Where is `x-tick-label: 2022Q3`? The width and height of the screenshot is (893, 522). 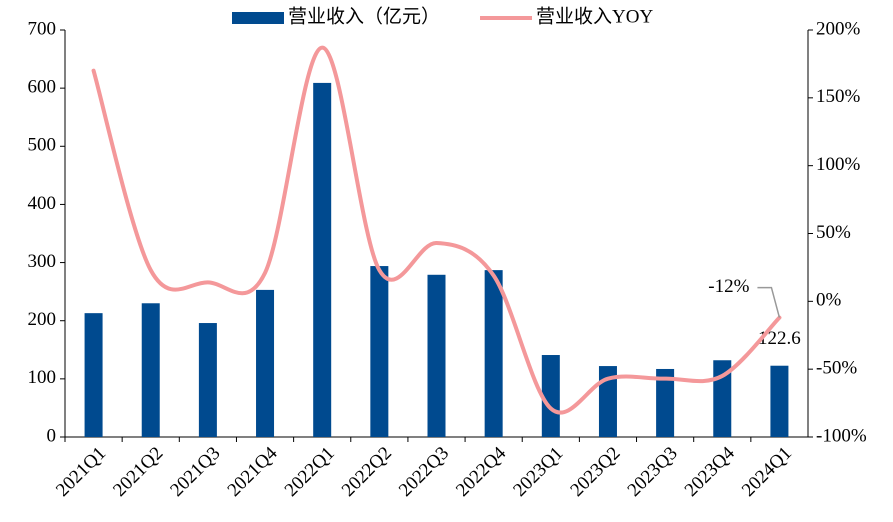 x-tick-label: 2022Q3 is located at coordinates (424, 472).